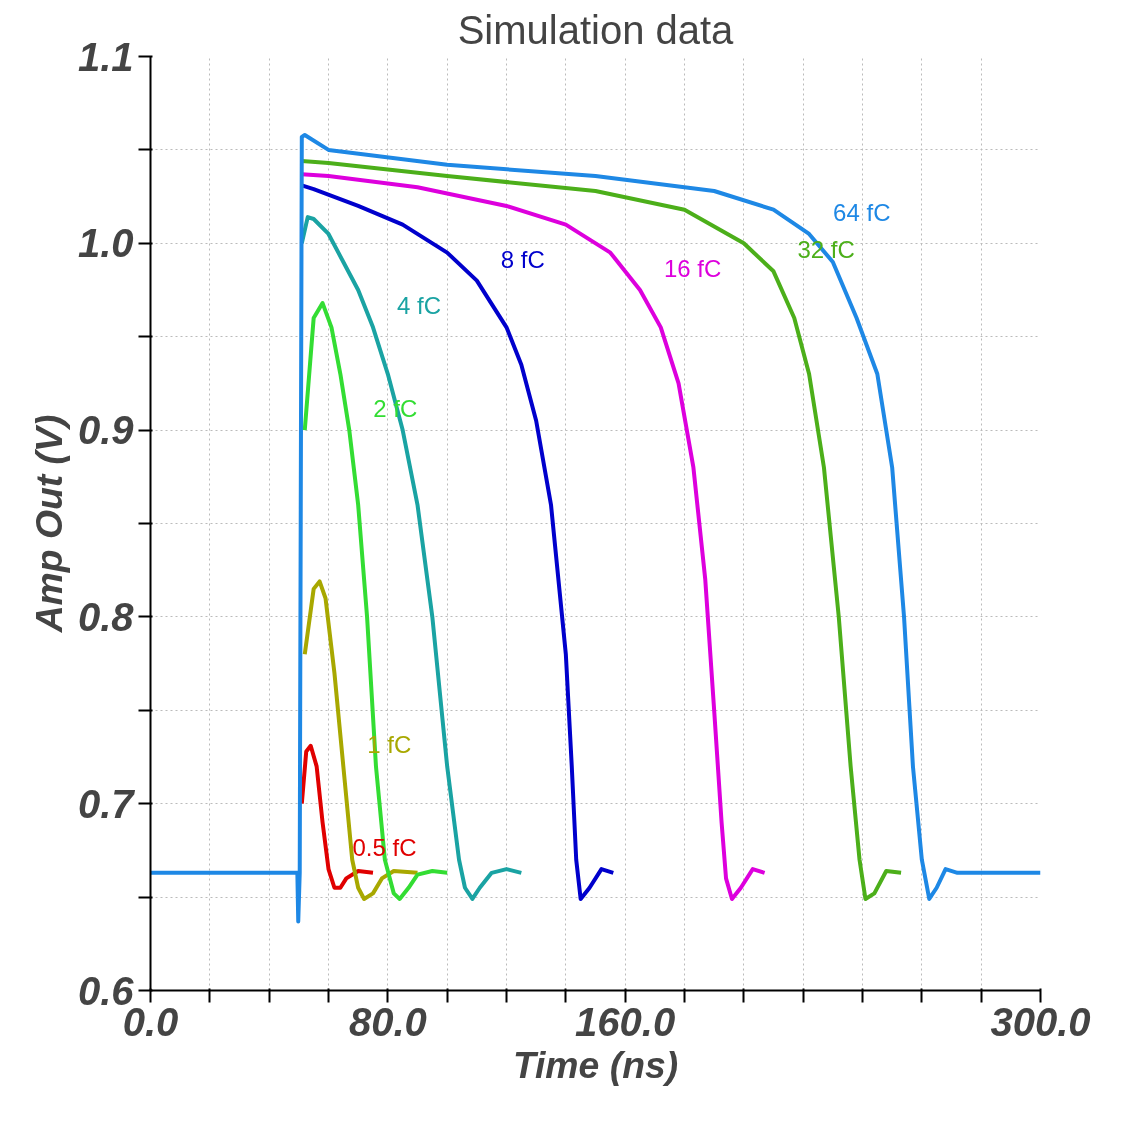 The height and width of the screenshot is (1145, 1140). I want to click on y-tick-label: 0.7, so click(106, 803).